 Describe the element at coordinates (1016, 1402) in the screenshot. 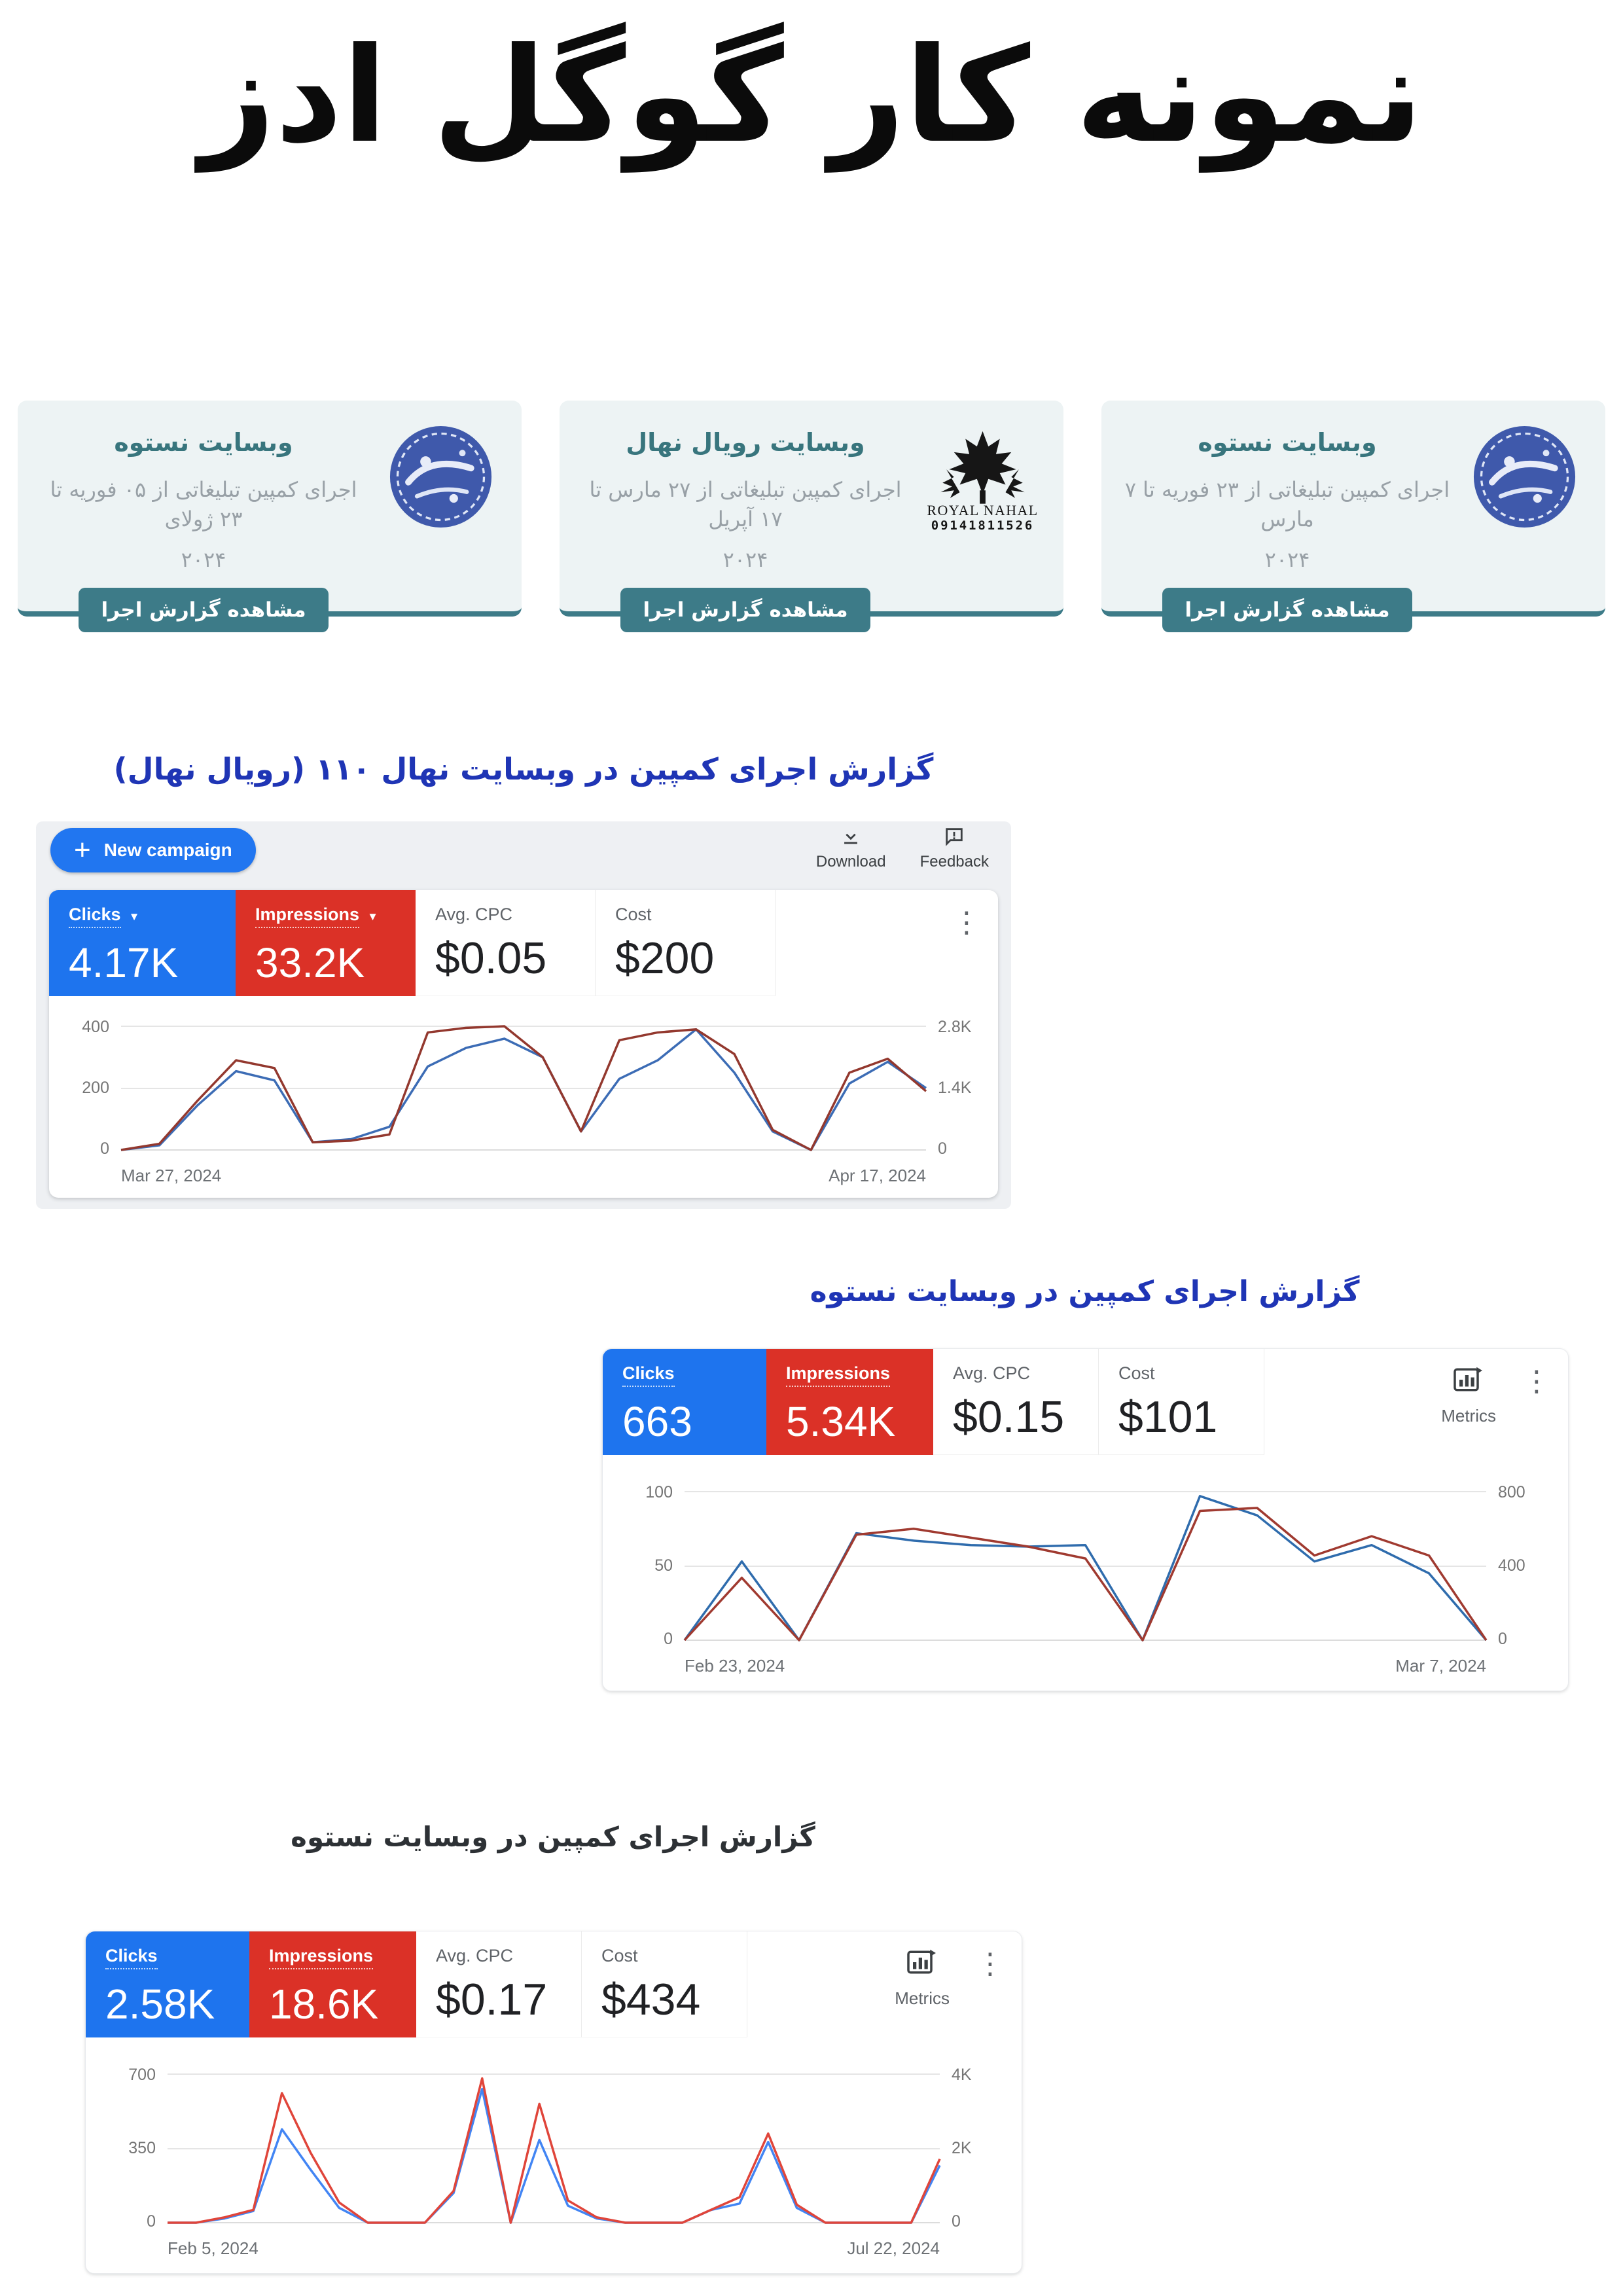

I see `avg-cpc-metric-card: Avg. CPC $0.15` at that location.